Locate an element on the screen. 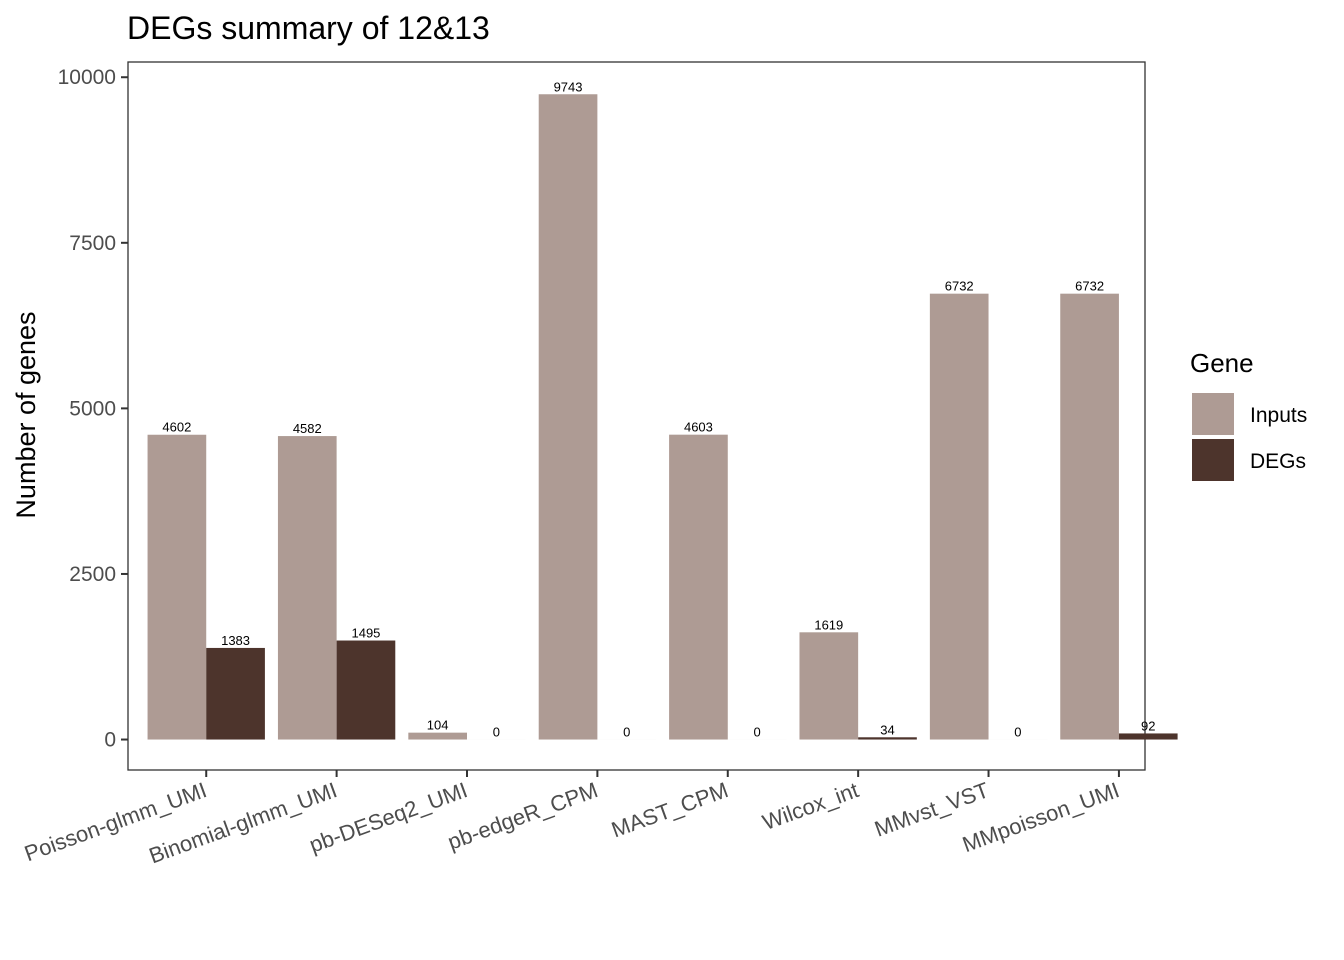 The width and height of the screenshot is (1344, 960). chart-title: DEGs summary of 12&13 is located at coordinates (308, 28).